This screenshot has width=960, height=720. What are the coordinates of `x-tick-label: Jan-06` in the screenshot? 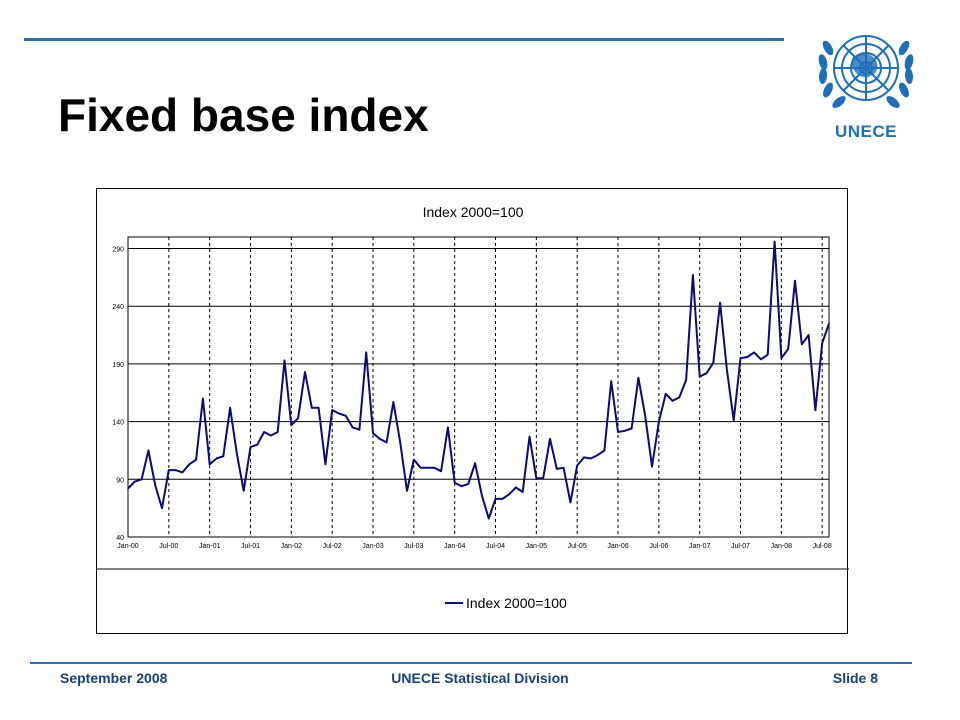 It's located at (618, 546).